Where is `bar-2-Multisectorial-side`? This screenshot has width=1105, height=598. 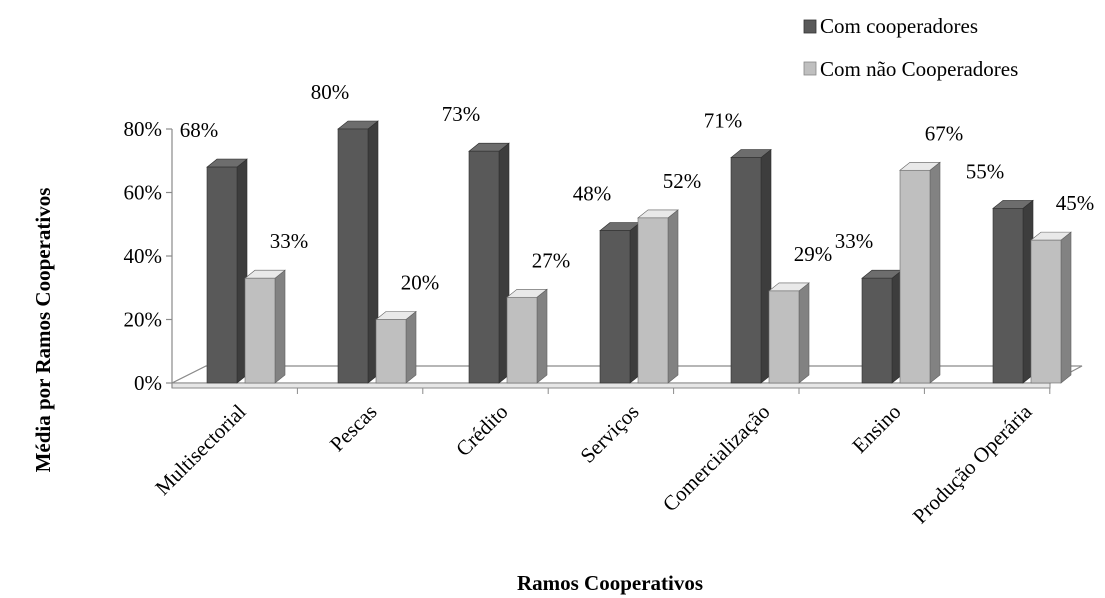 bar-2-Multisectorial-side is located at coordinates (280, 326).